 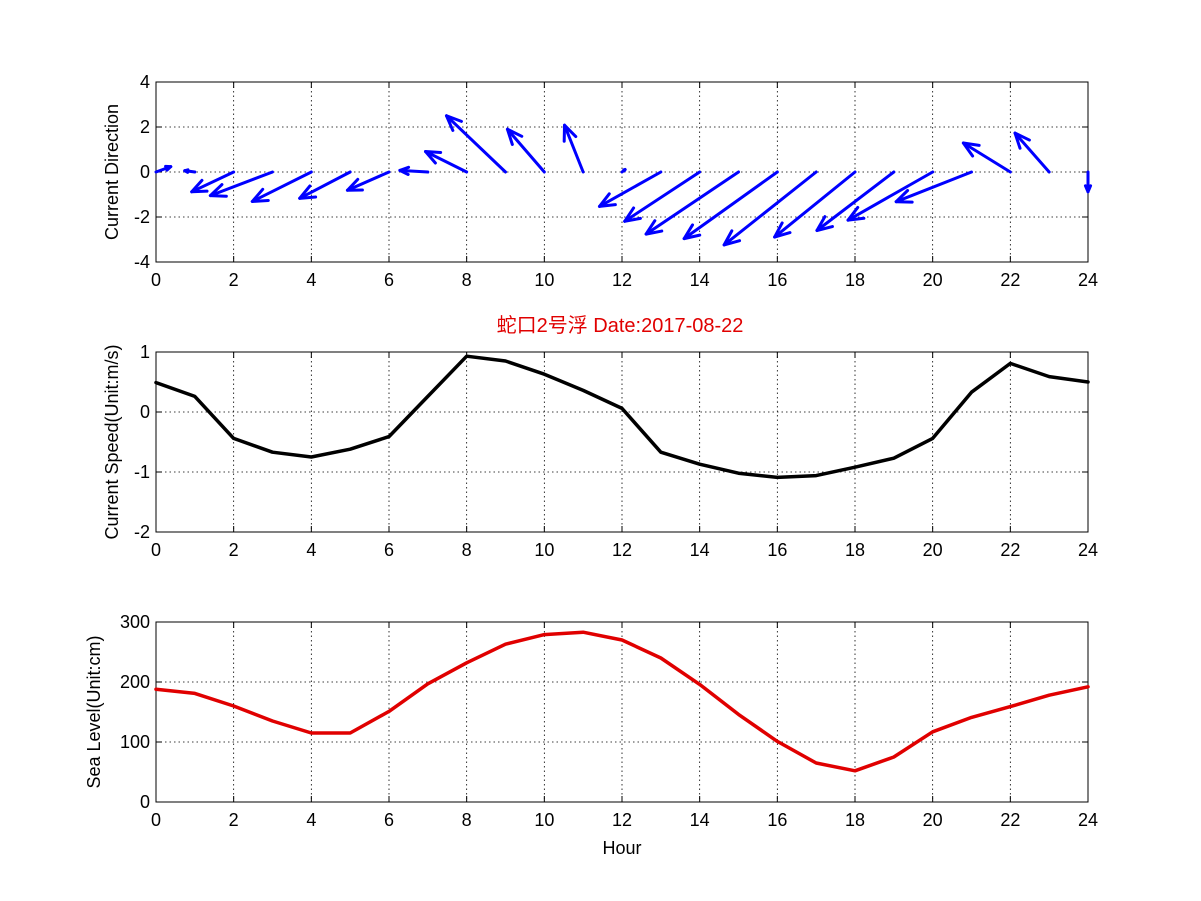 What do you see at coordinates (135, 742) in the screenshot?
I see `y-tick-label: 100` at bounding box center [135, 742].